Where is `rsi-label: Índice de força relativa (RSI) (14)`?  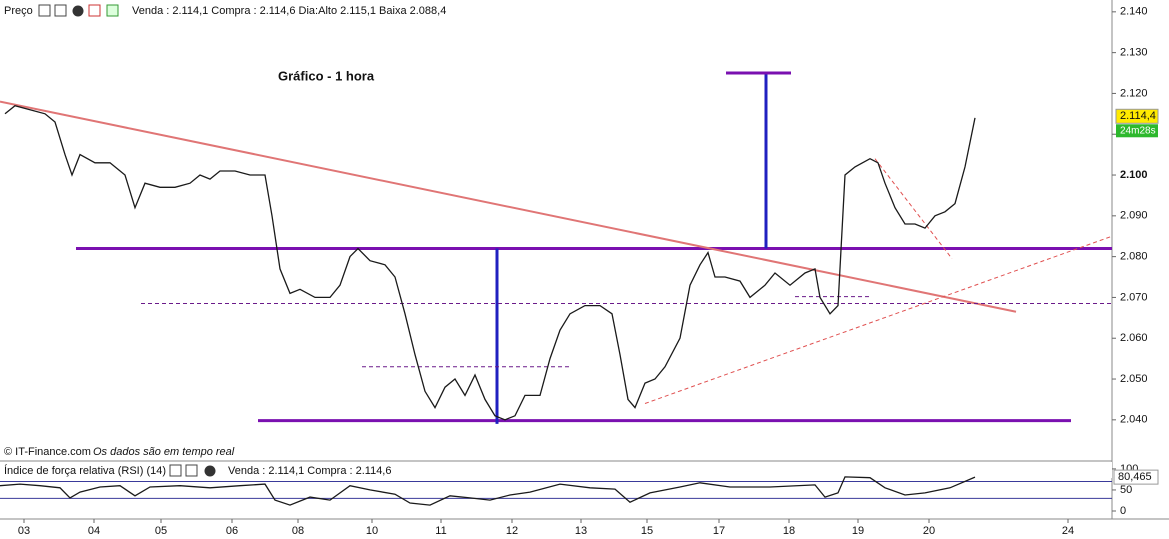
rsi-label: Índice de força relativa (RSI) (14) is located at coordinates (85, 470).